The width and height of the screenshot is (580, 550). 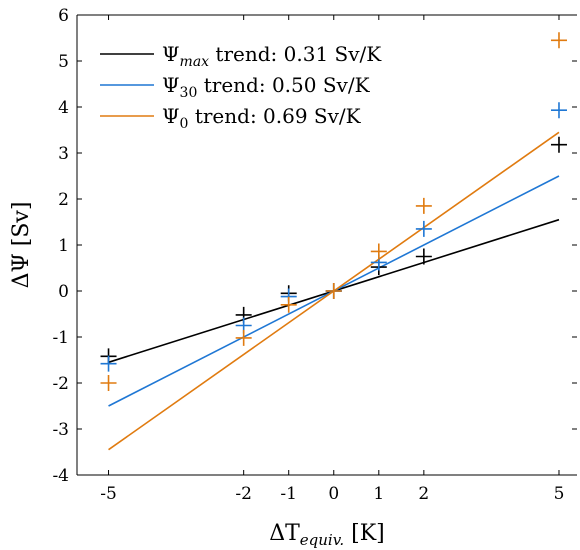 What do you see at coordinates (333, 494) in the screenshot?
I see `x-tick-label: 0` at bounding box center [333, 494].